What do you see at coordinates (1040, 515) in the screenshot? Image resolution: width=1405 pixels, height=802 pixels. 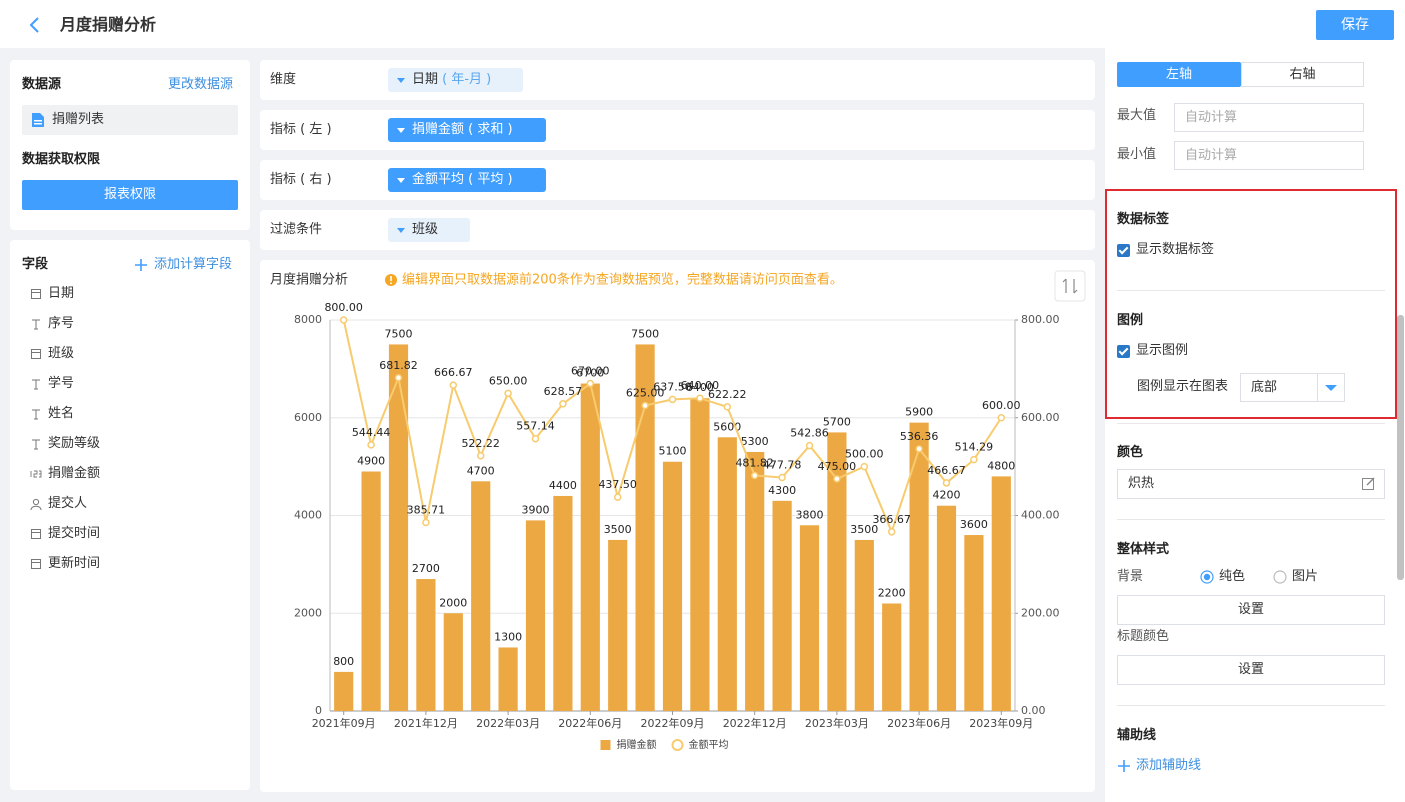 I see `y2-tick-label: 400.00` at bounding box center [1040, 515].